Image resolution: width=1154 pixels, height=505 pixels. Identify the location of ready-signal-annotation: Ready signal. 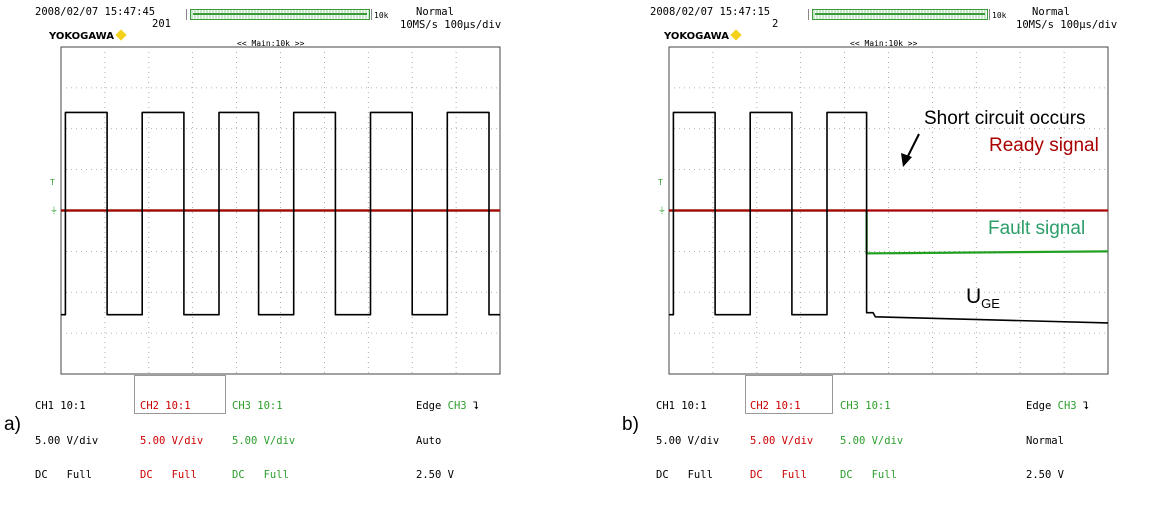
(1044, 145).